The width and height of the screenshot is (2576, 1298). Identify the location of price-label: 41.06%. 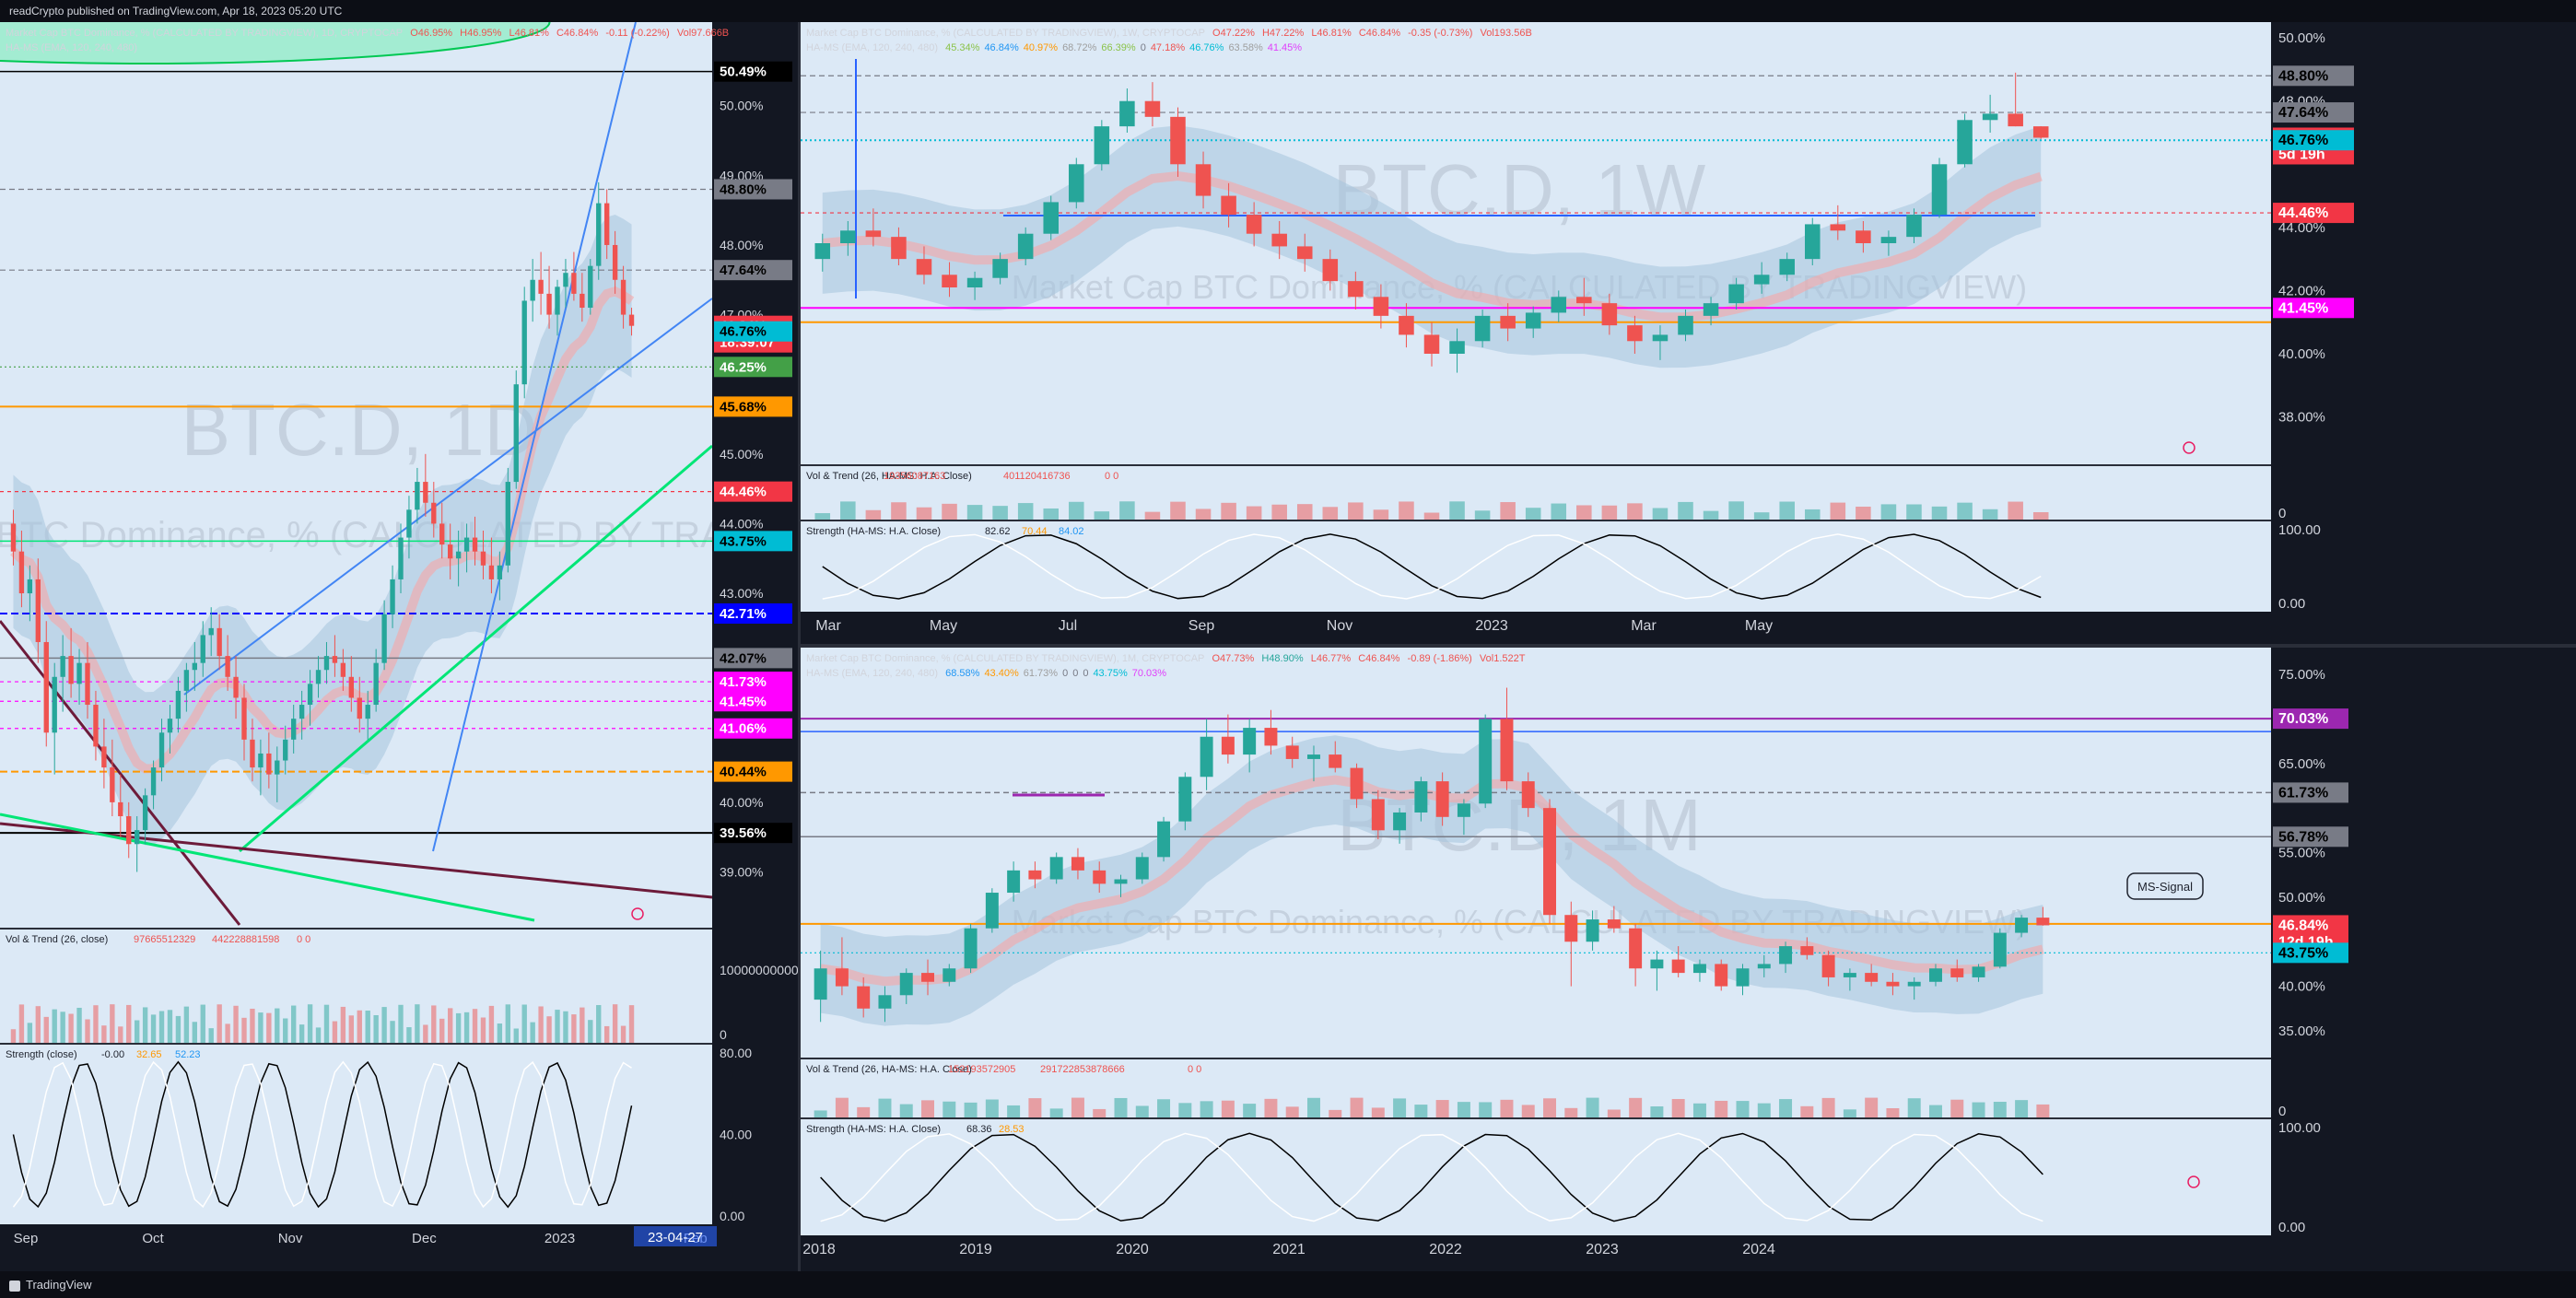
(743, 729).